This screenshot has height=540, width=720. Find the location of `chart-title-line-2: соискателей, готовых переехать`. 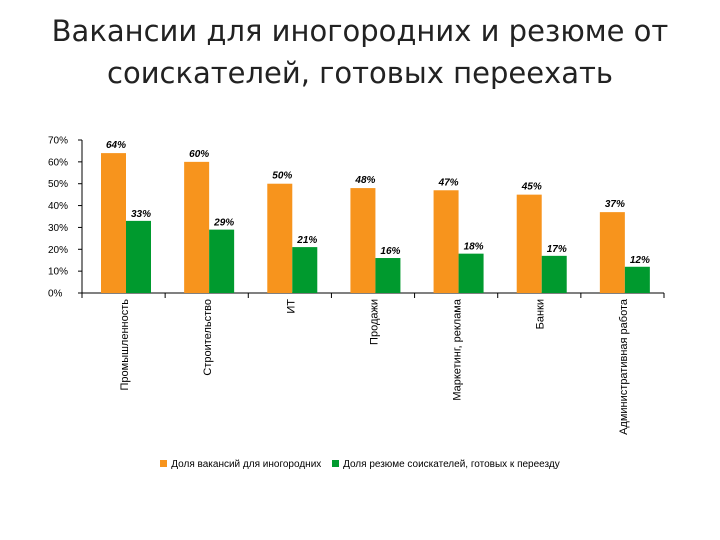

chart-title-line-2: соискателей, готовых переехать is located at coordinates (360, 73).